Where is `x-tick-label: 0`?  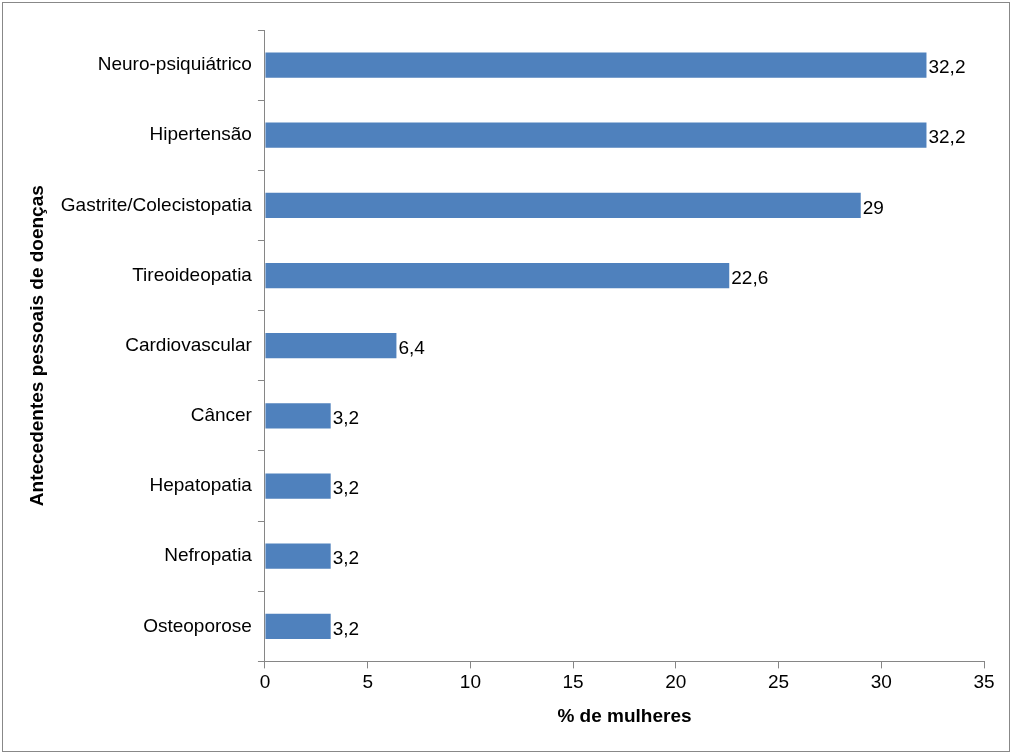 x-tick-label: 0 is located at coordinates (265, 682).